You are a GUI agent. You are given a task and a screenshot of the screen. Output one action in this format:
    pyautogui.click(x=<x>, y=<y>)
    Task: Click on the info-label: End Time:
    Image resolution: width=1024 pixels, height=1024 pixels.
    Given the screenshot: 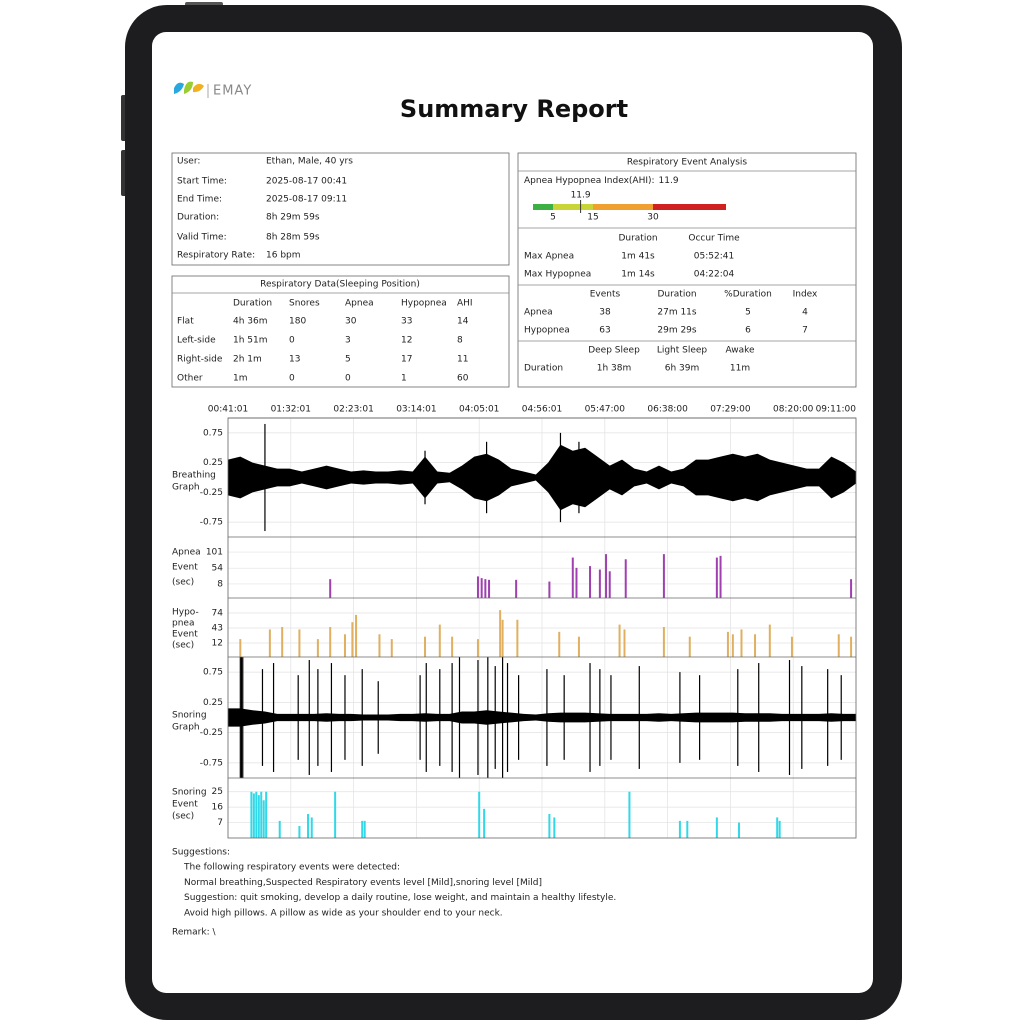 What is the action you would take?
    pyautogui.click(x=199, y=200)
    